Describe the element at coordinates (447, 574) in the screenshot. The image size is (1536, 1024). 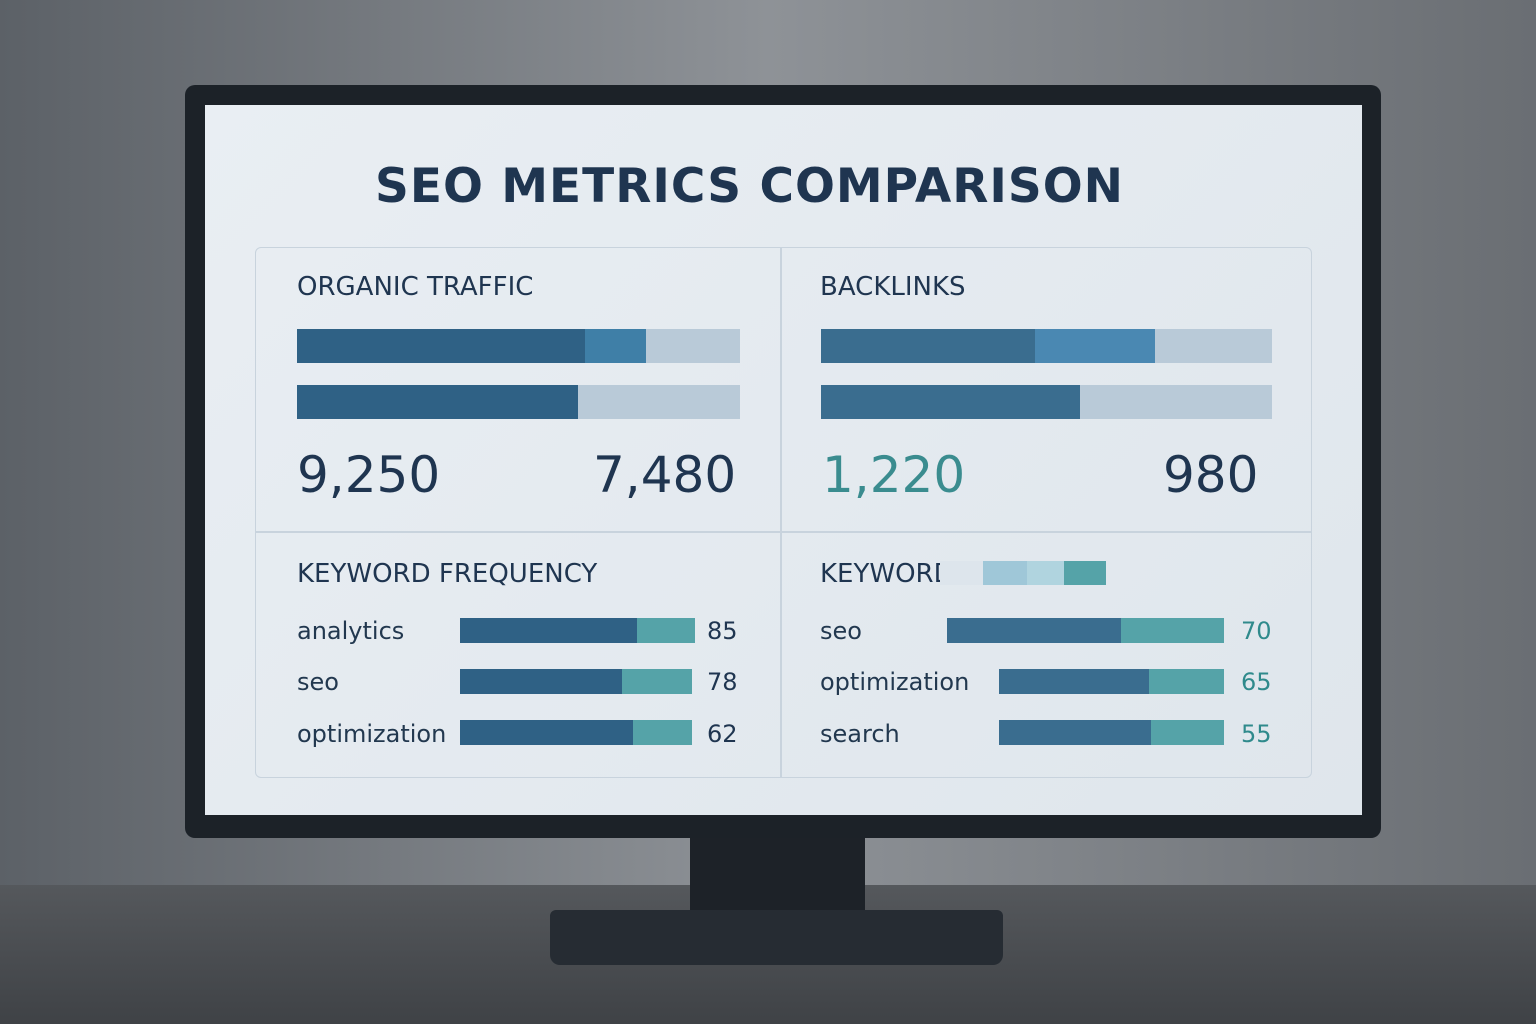
I see `panel-title: KEYWORD FREQUENCY` at that location.